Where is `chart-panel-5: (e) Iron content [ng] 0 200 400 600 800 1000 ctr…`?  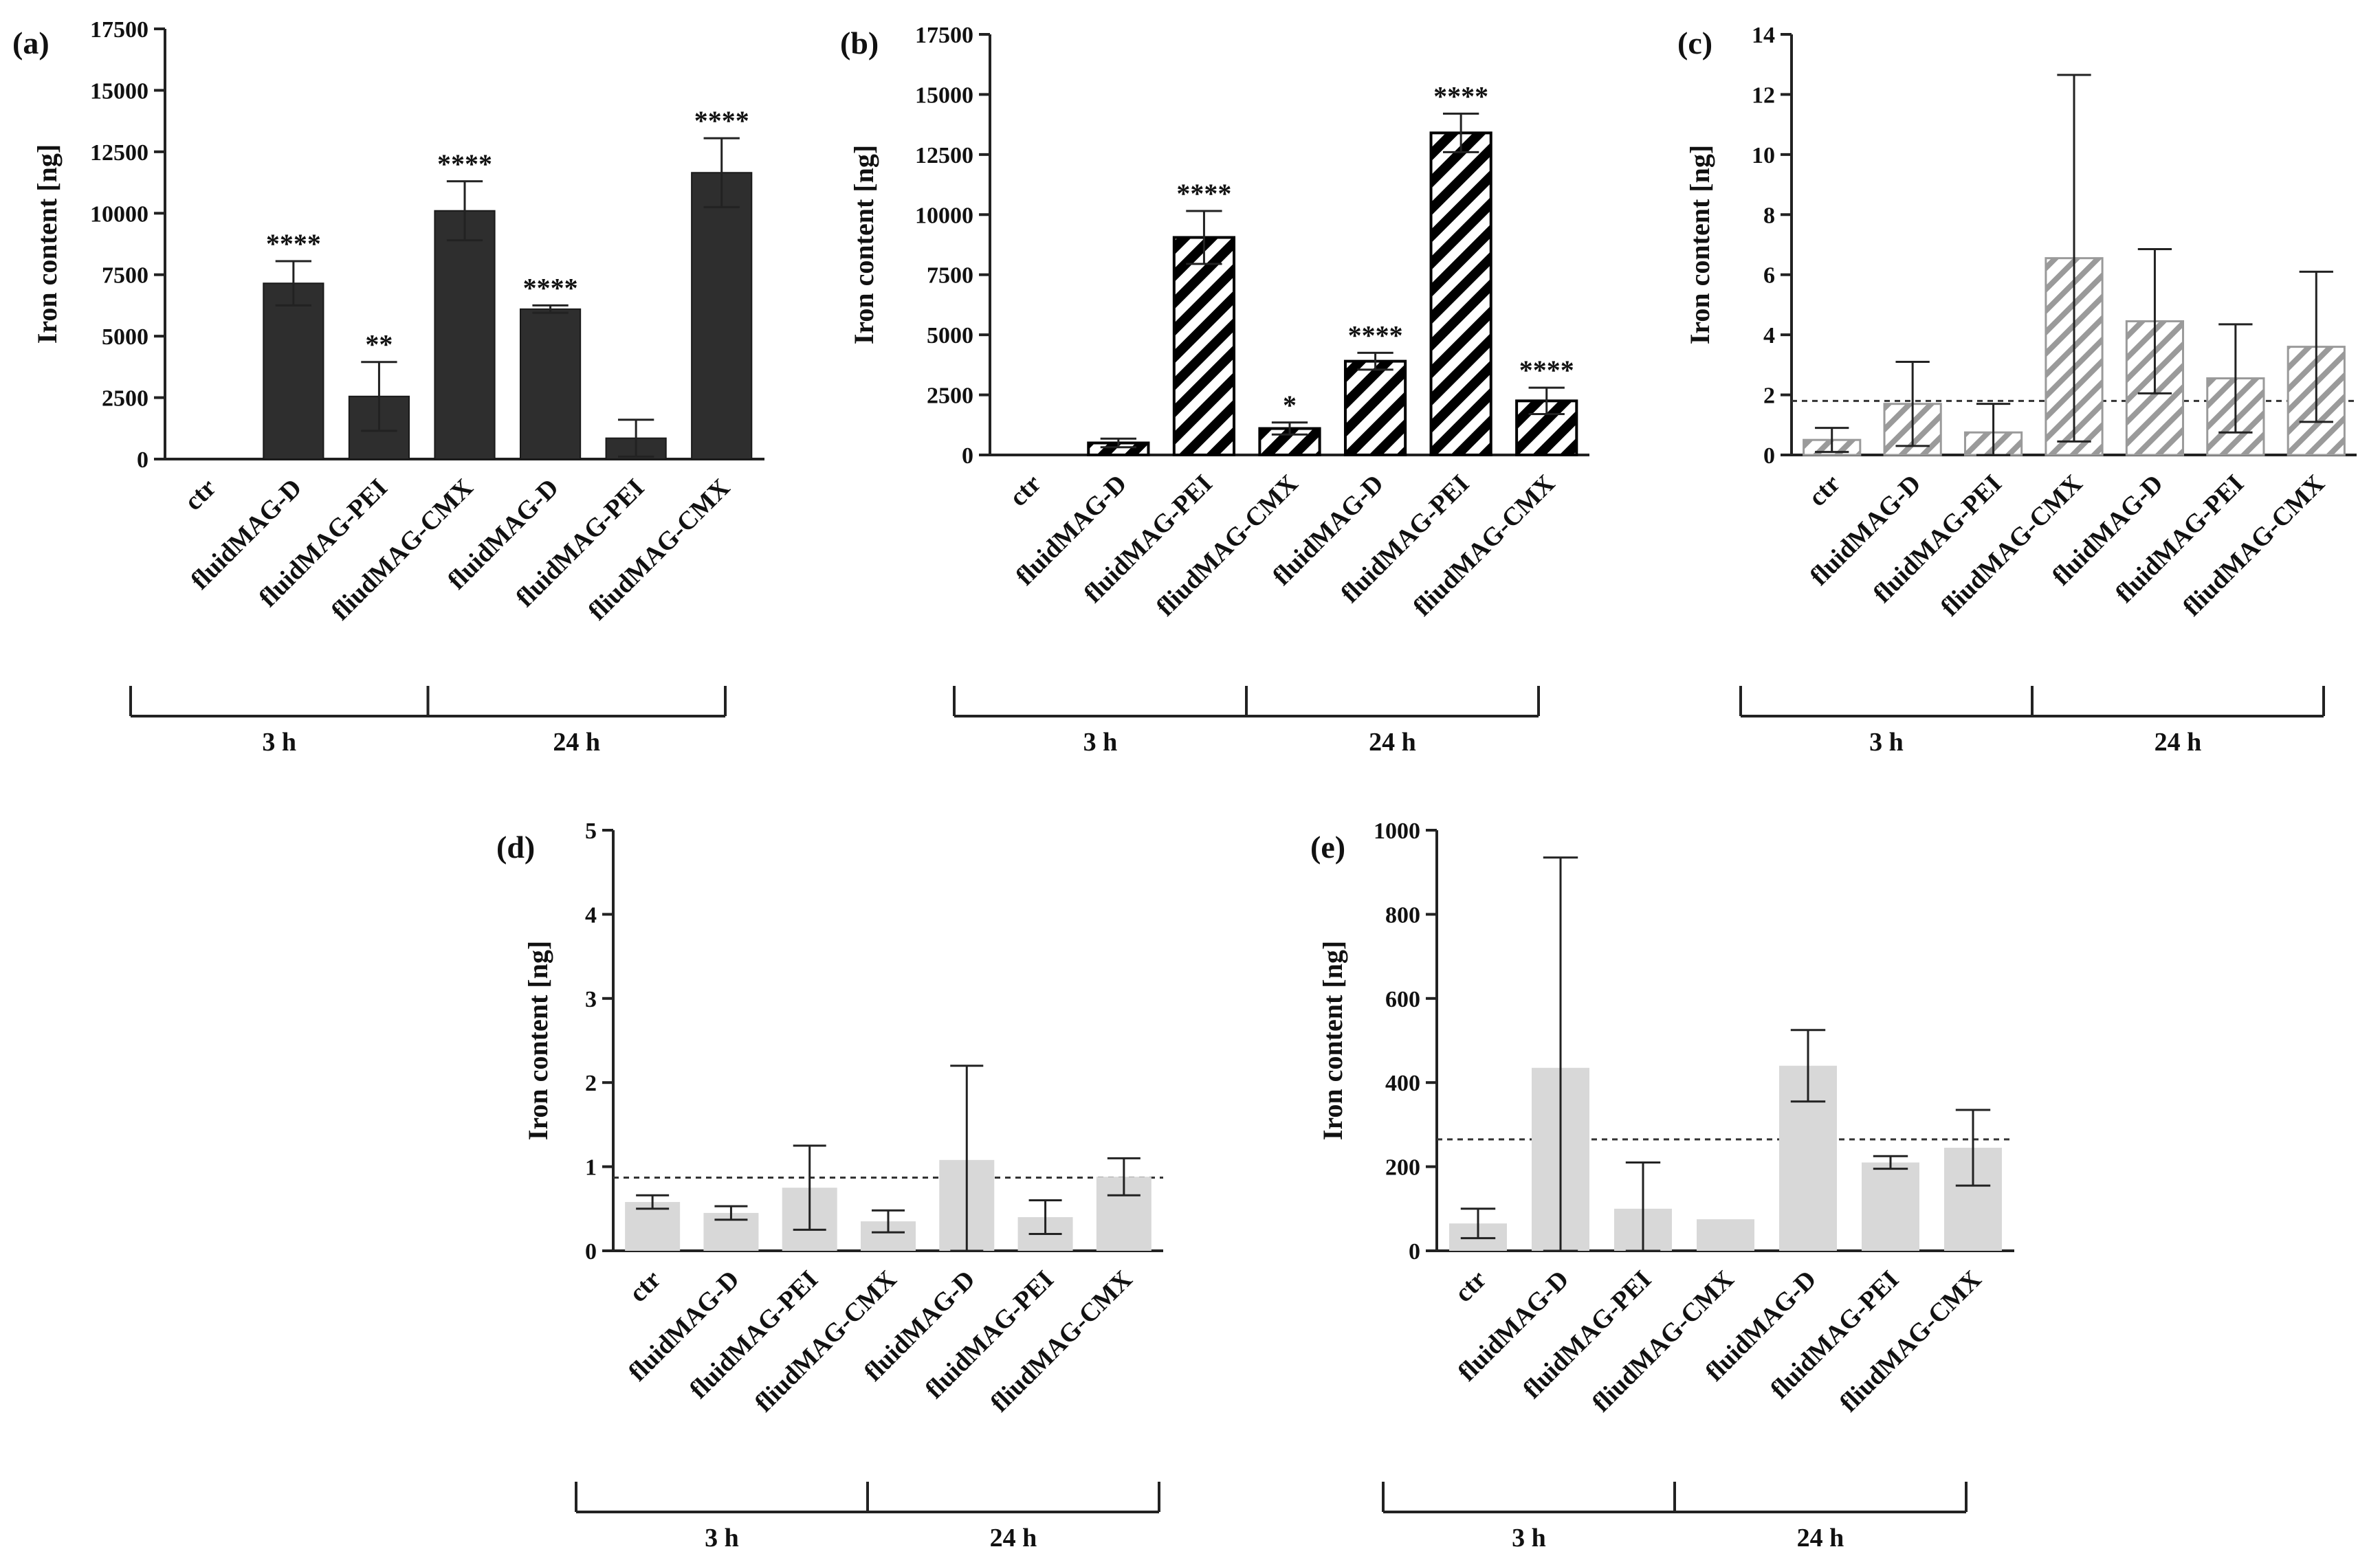
chart-panel-5: (e) Iron content [ng] 0 200 400 600 800 1000 ctr… is located at coordinates (1662, 1186).